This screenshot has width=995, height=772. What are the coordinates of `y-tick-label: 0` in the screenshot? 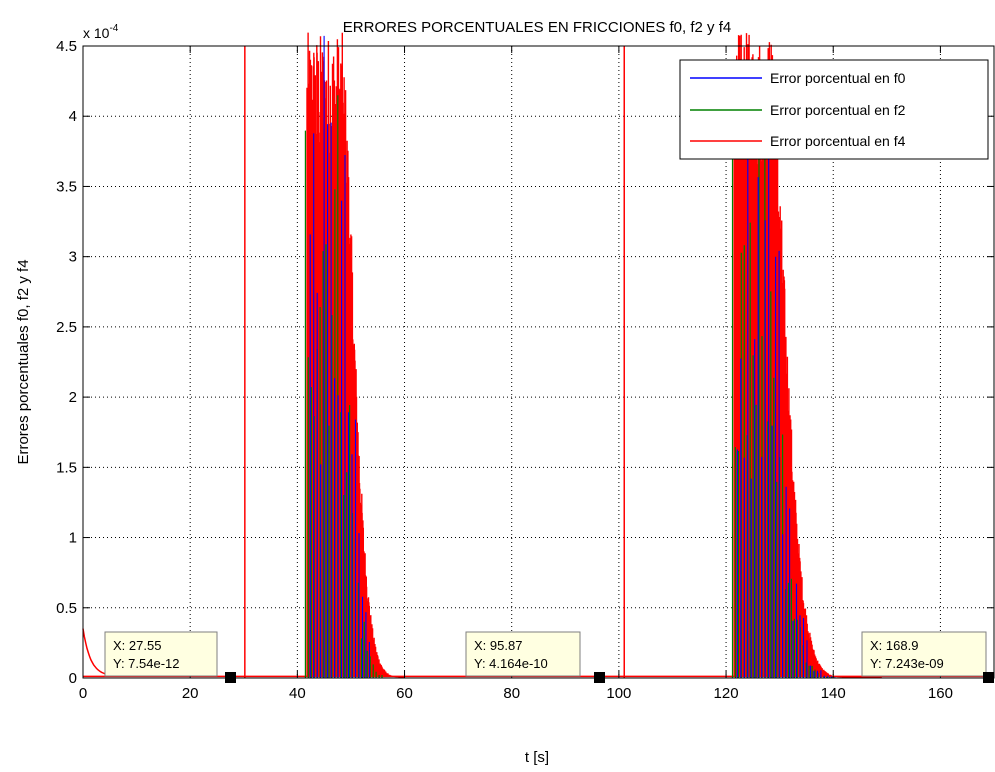 It's located at (73, 678).